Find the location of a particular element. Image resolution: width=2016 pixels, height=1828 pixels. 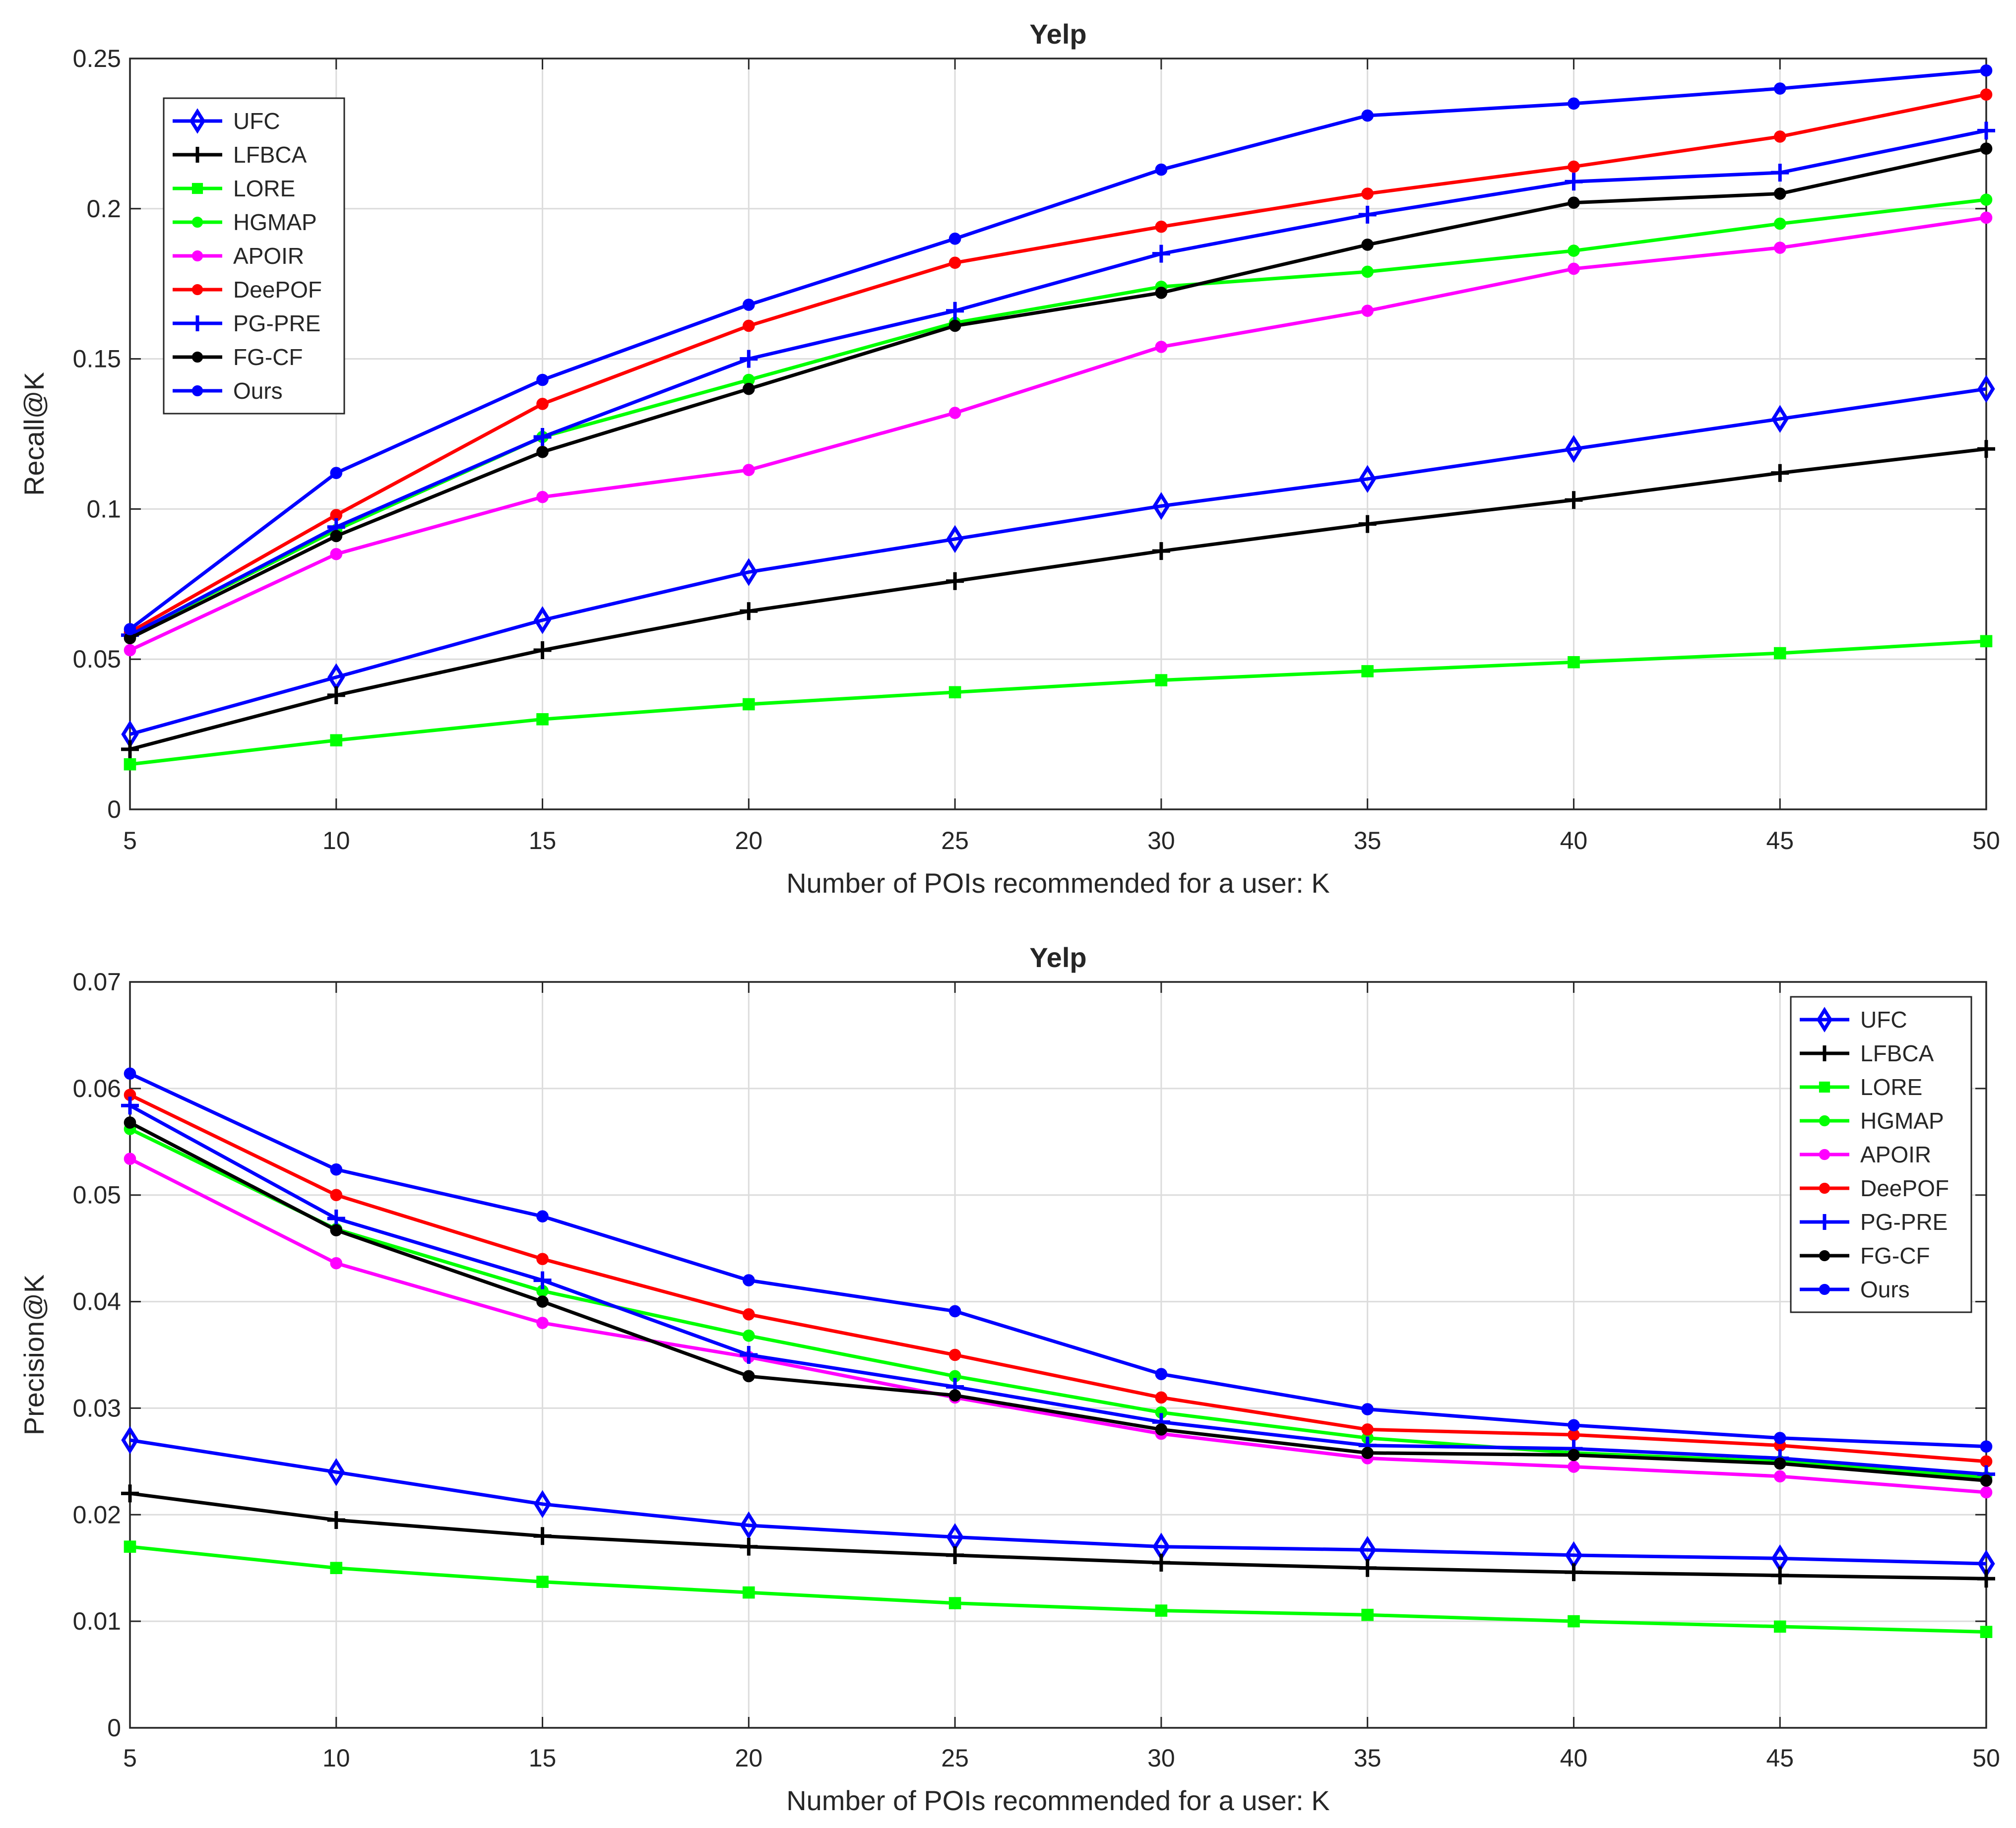

legend-label: LORE is located at coordinates (264, 189).